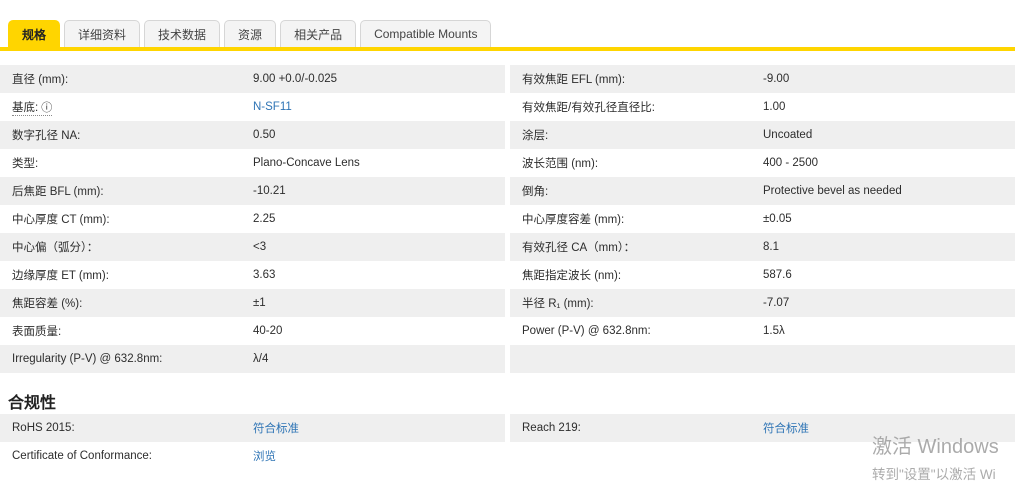 The height and width of the screenshot is (482, 1015). What do you see at coordinates (426, 33) in the screenshot?
I see `tab-compatible-mounts: Compatible Mounts` at bounding box center [426, 33].